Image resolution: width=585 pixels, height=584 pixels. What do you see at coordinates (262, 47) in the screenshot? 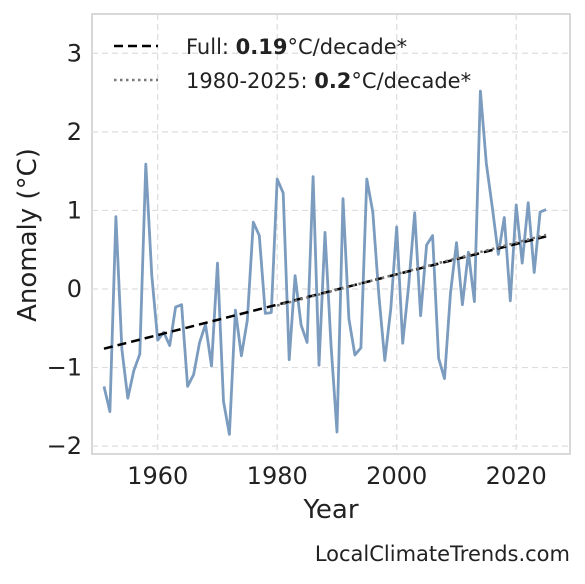
I see `legend-full-rate: 0.19` at bounding box center [262, 47].